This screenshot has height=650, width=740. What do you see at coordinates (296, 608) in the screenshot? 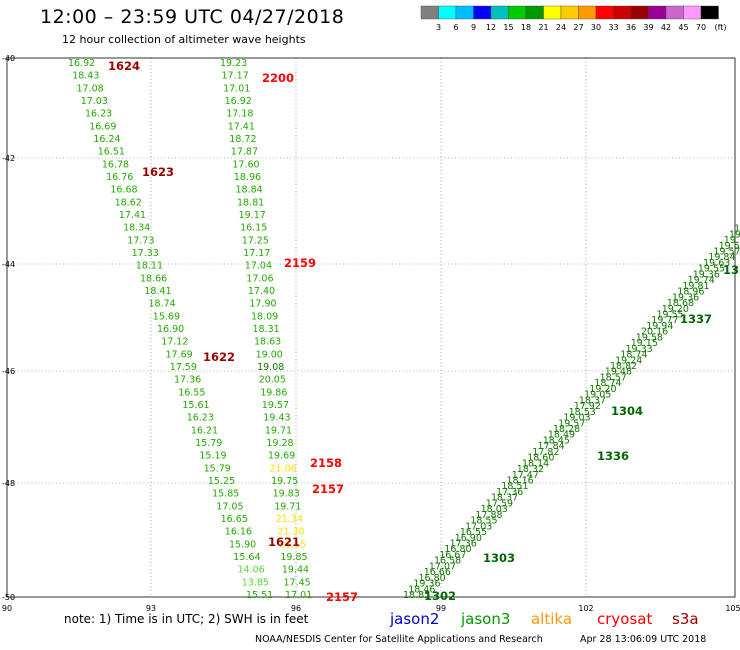
I see `longitude-tick-label: 96` at bounding box center [296, 608].